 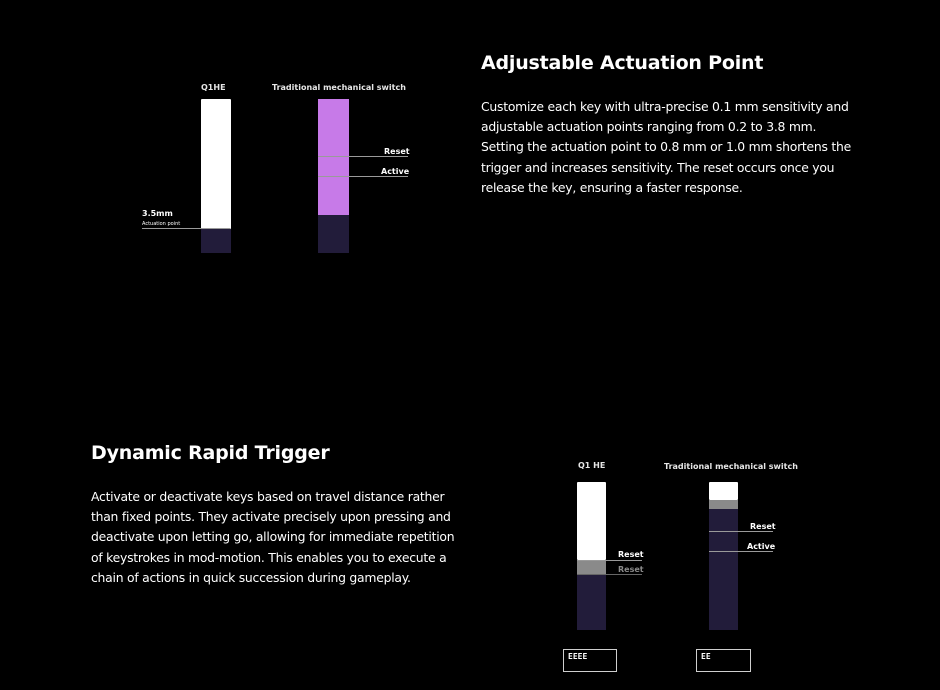 What do you see at coordinates (590, 660) in the screenshot?
I see `q1he-output-box: EEEE` at bounding box center [590, 660].